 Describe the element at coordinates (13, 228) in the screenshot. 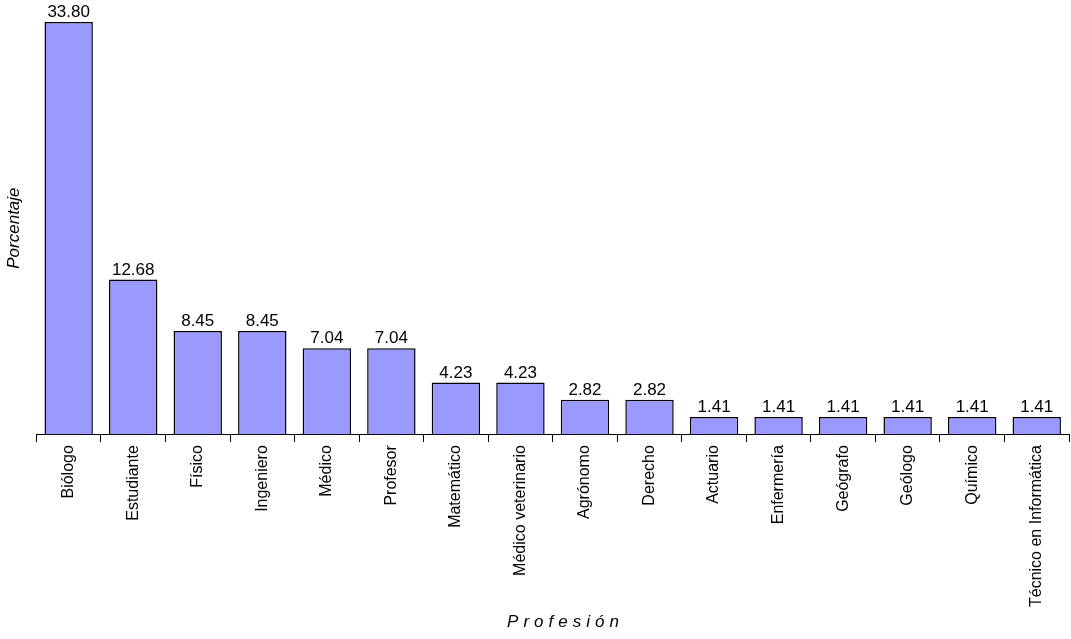

I see `y-axis-title: Porcentaje` at that location.